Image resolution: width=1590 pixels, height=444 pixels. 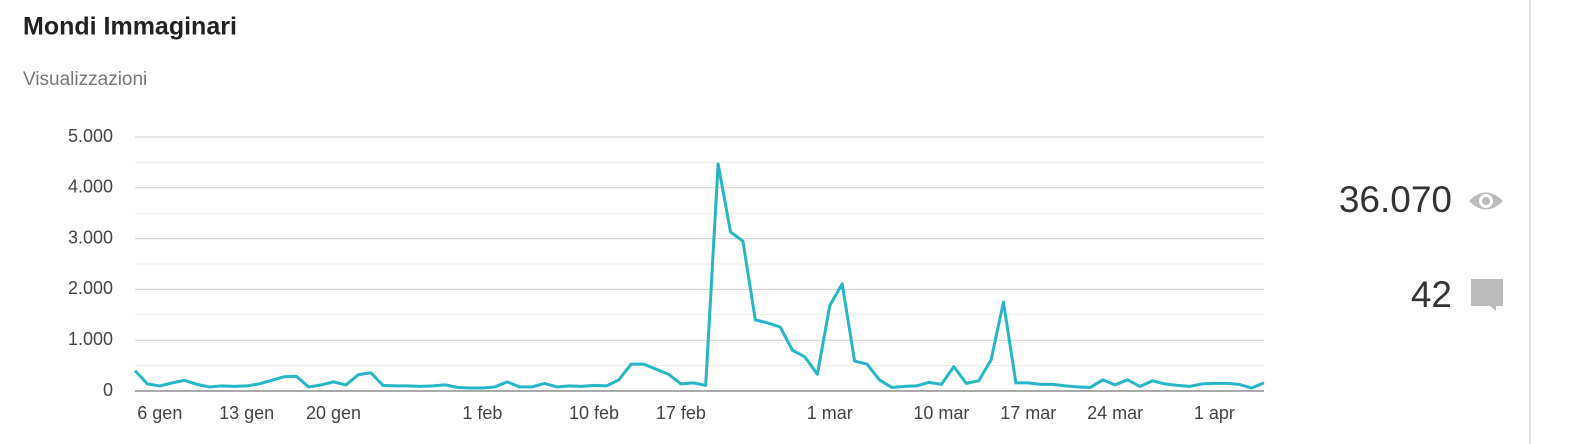 What do you see at coordinates (130, 27) in the screenshot?
I see `title: Mondi Immaginari` at bounding box center [130, 27].